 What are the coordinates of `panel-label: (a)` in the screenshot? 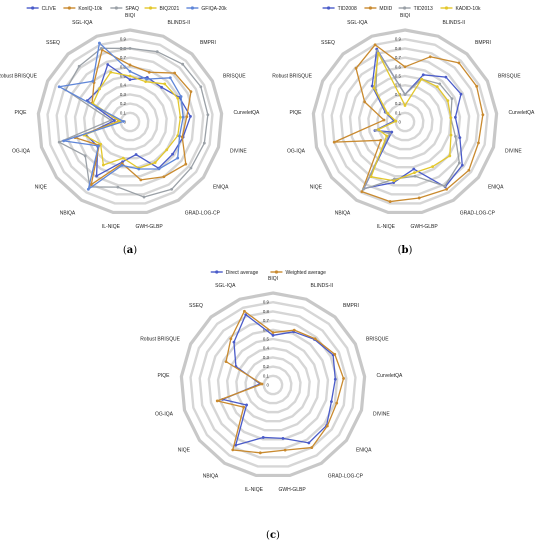 It's located at (130, 250).